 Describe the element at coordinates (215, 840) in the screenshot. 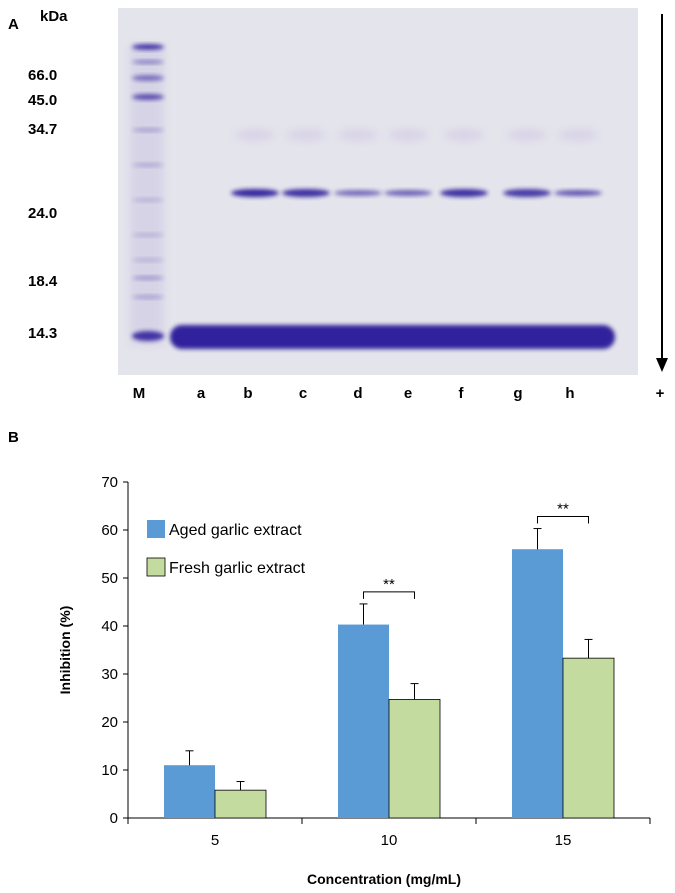

I see `x-tick-label: 5` at that location.